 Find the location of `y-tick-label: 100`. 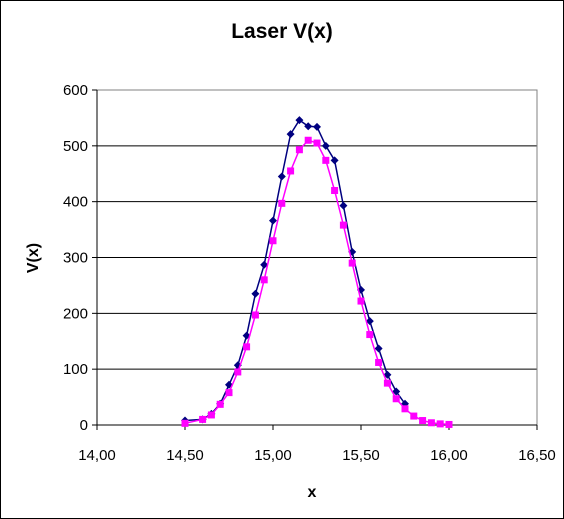

y-tick-label: 100 is located at coordinates (75, 369).